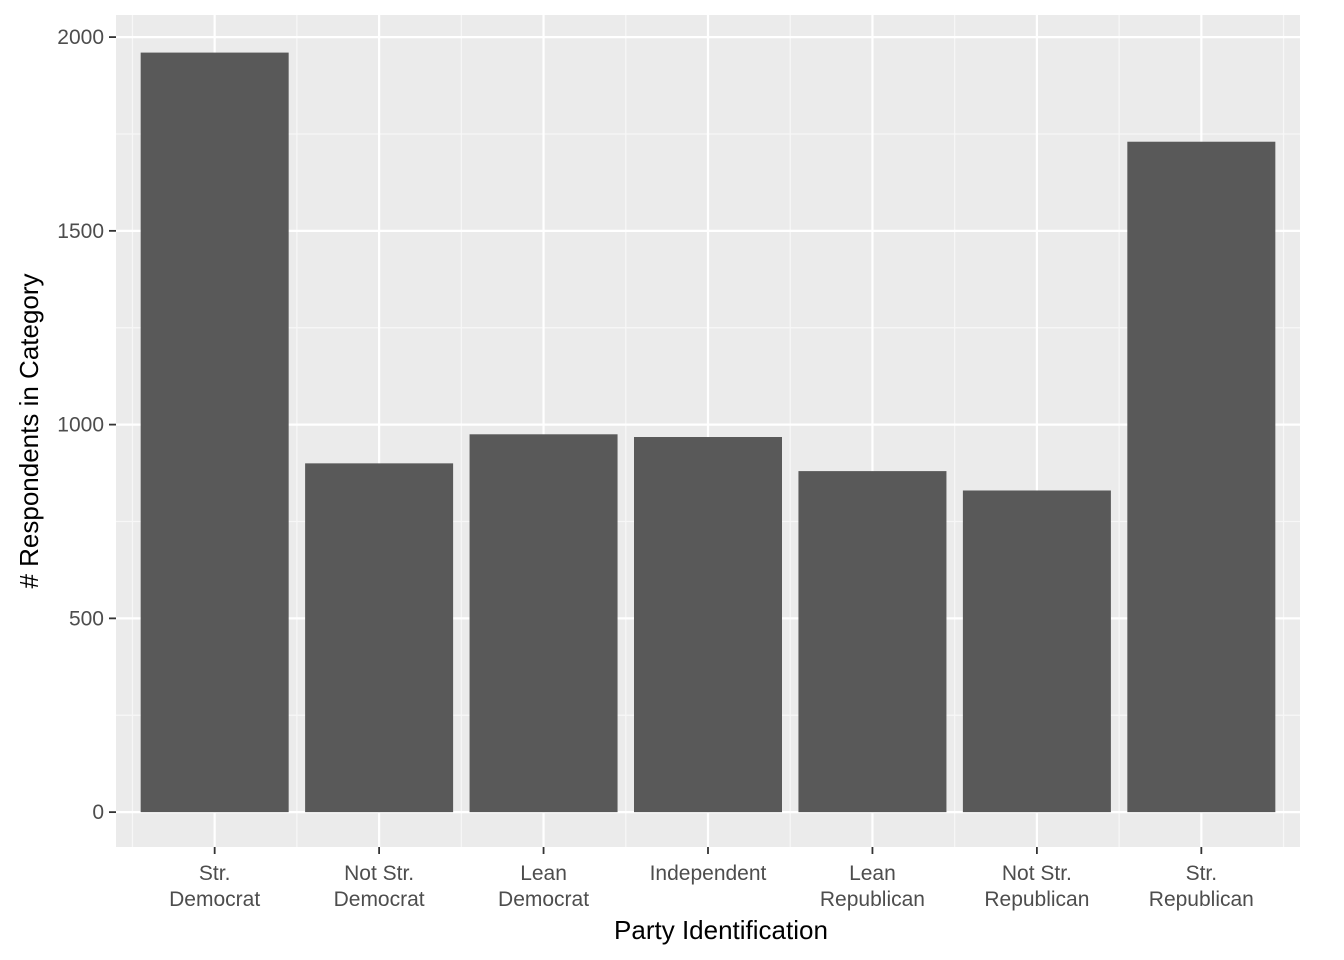 This screenshot has width=1344, height=960. I want to click on x-tick-label: Str. Republican, so click(1201, 886).